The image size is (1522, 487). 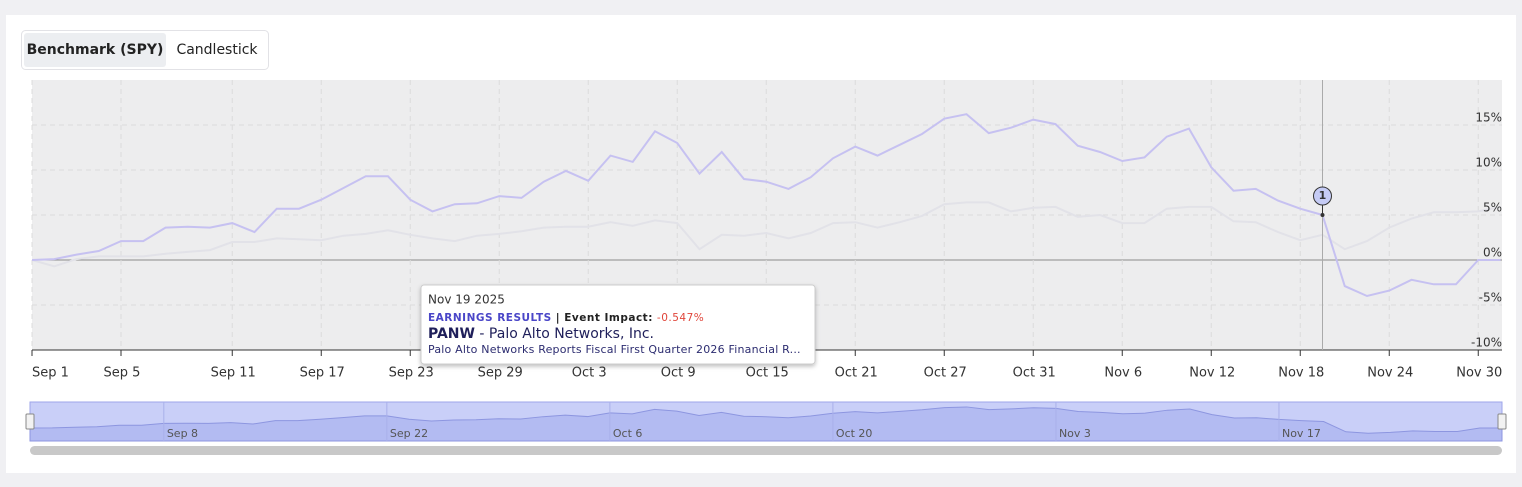 I want to click on tab: Candlestick, so click(x=217, y=50).